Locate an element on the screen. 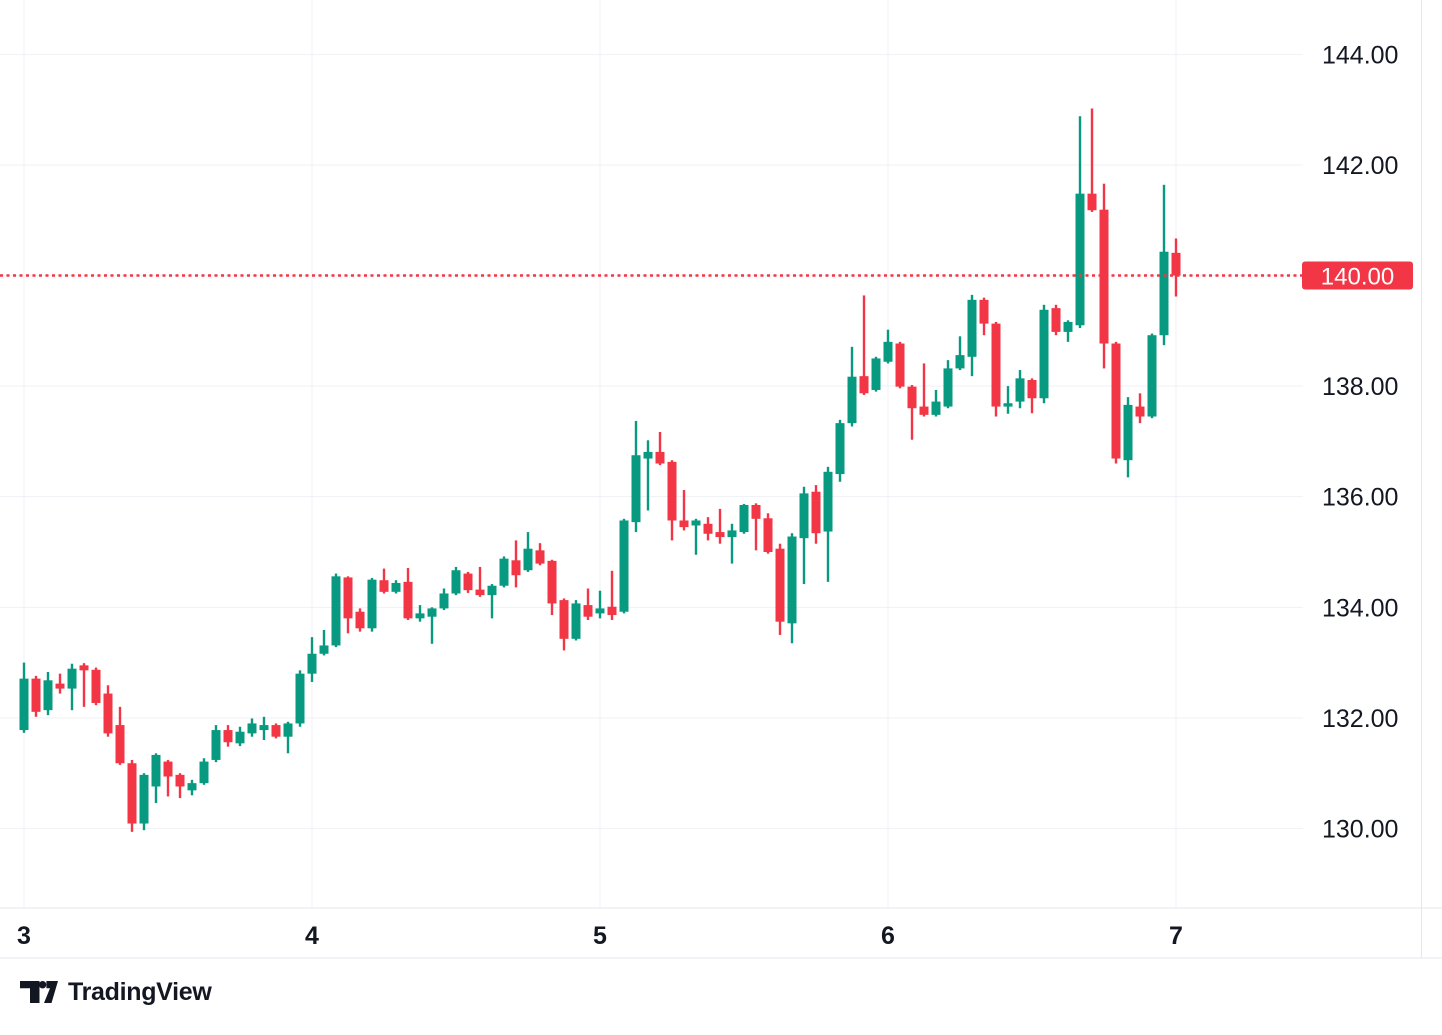 The height and width of the screenshot is (1035, 1442). tradingview-logo: TradingView is located at coordinates (116, 992).